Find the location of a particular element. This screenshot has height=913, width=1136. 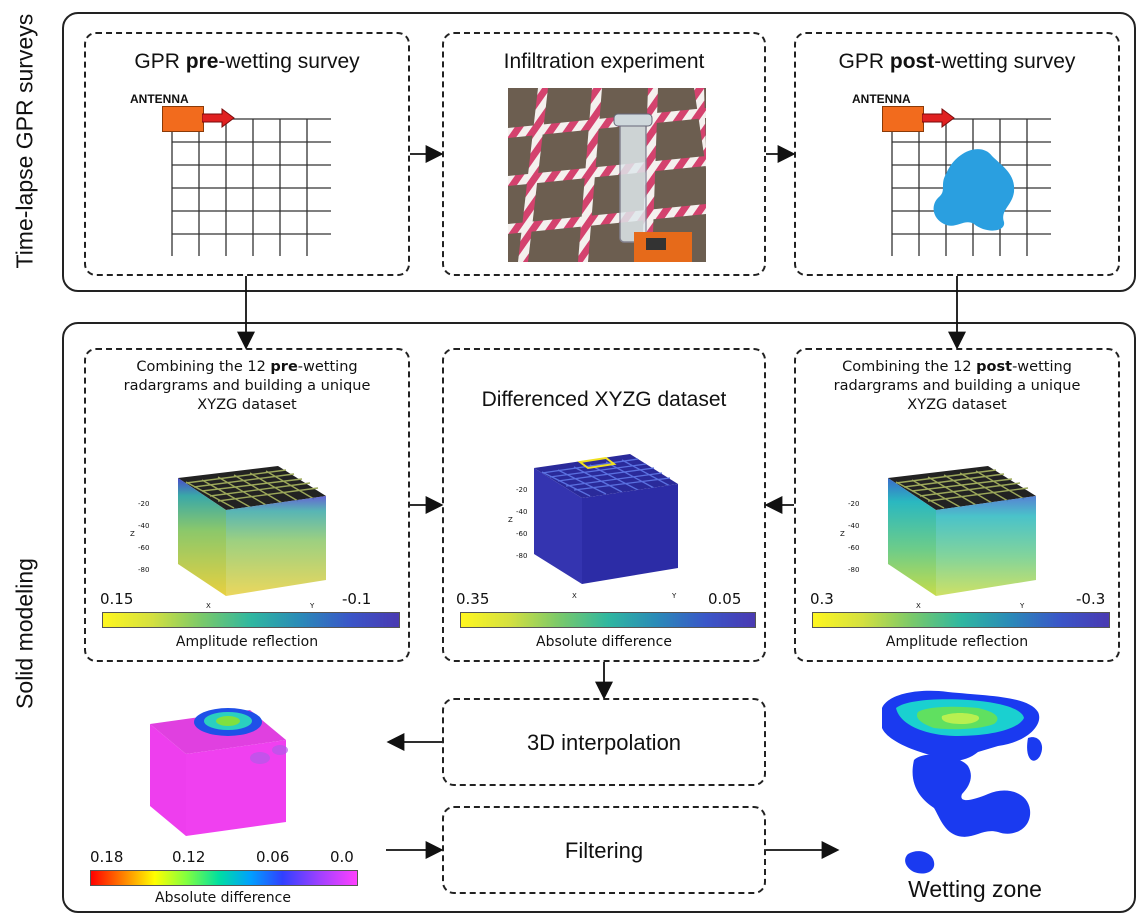

diff-cb-min: 0.35 is located at coordinates (473, 599).